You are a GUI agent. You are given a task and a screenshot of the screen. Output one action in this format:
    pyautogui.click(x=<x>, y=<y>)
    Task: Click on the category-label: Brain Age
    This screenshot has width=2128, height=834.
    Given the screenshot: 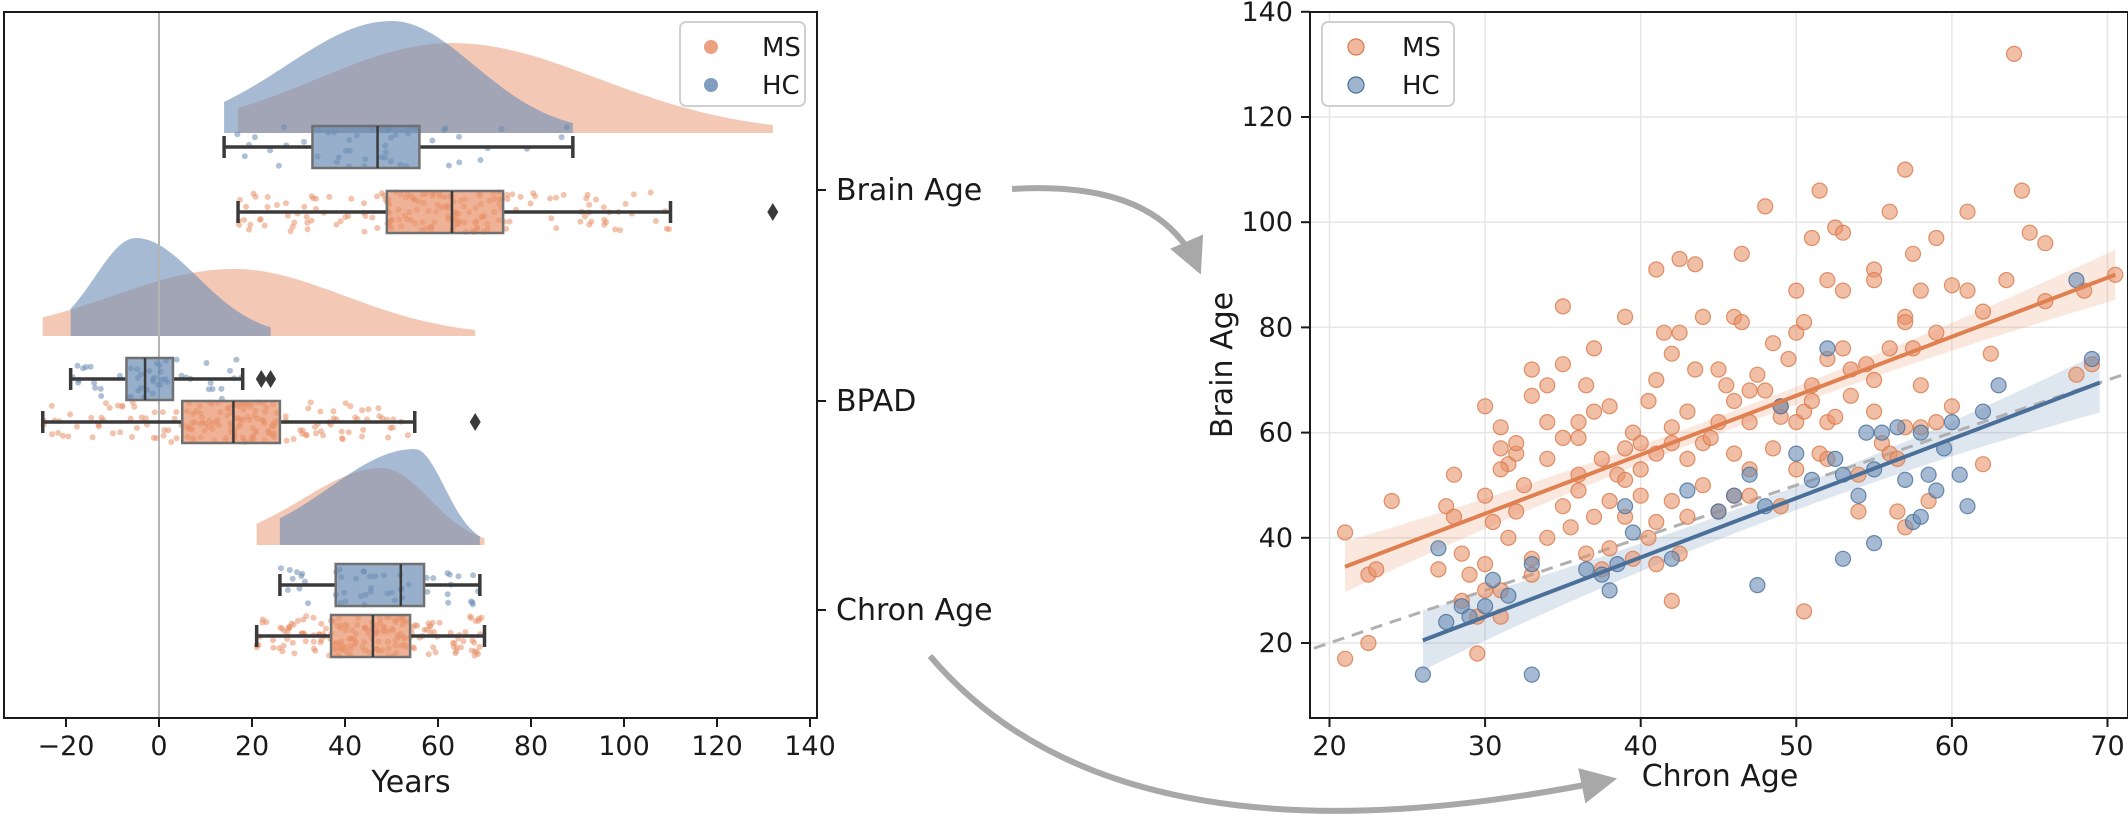 What is the action you would take?
    pyautogui.click(x=909, y=190)
    